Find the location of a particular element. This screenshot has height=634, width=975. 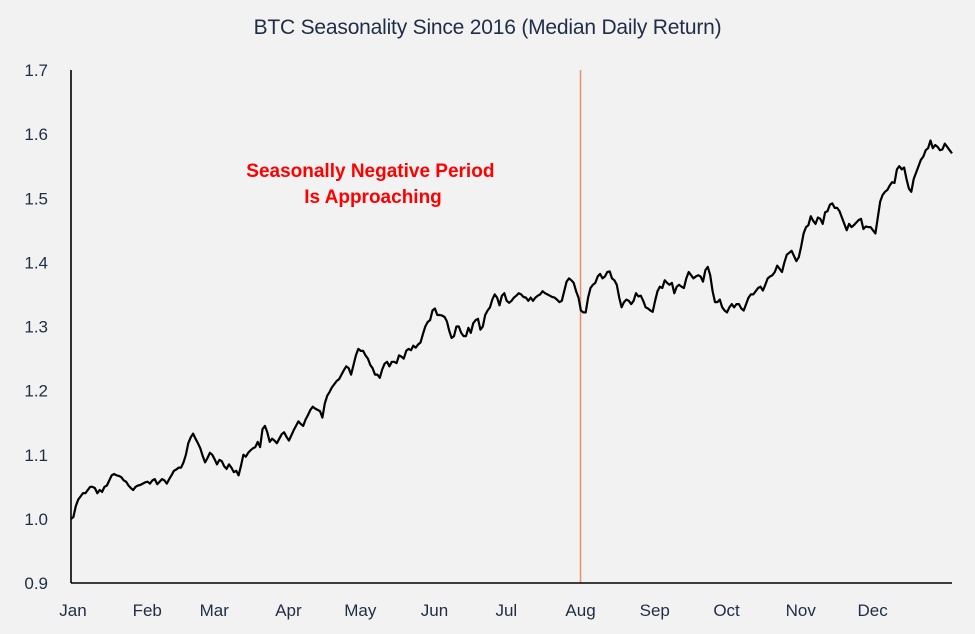

y-tick-label: 1.5 is located at coordinates (36, 198).